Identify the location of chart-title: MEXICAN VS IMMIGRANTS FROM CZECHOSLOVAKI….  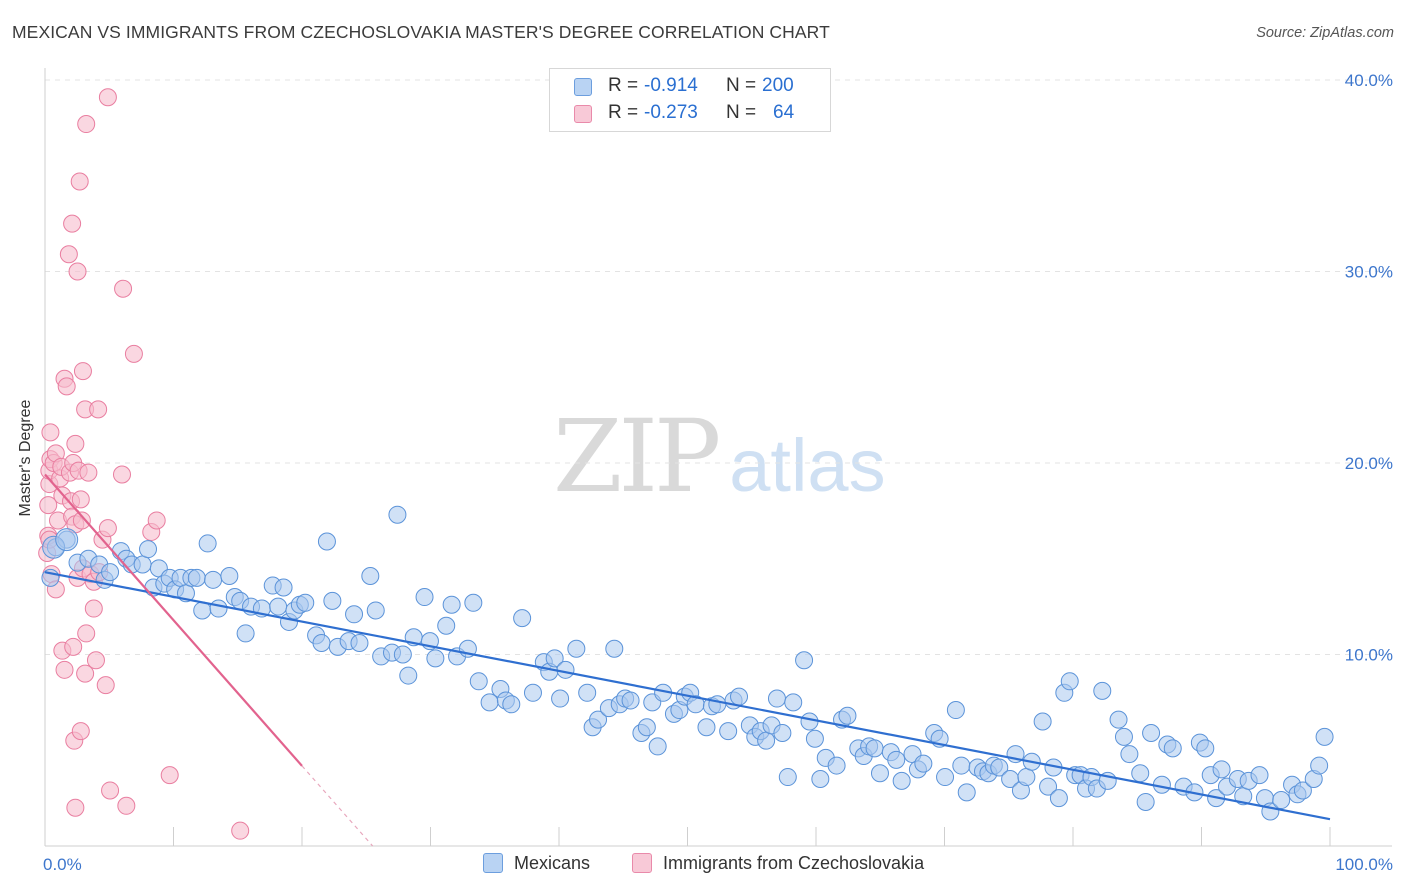
(421, 32).